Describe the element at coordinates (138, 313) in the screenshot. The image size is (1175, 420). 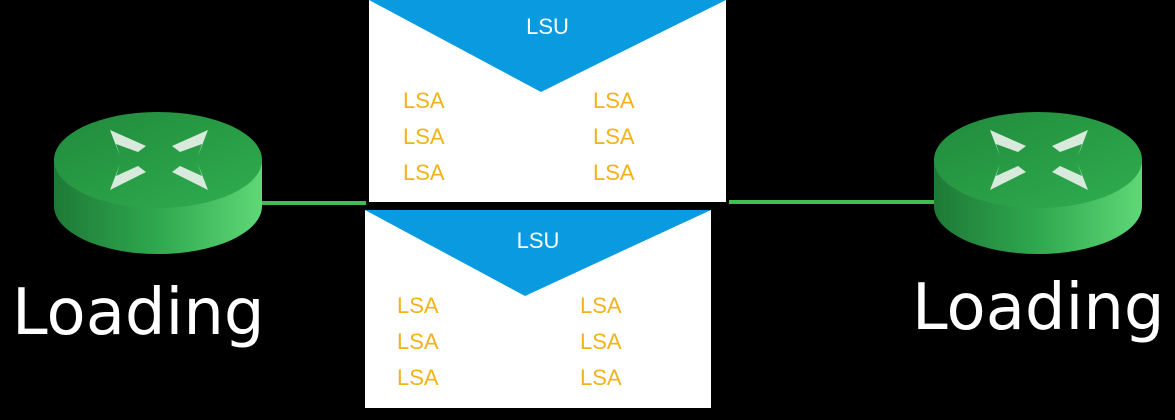
I see `router-left-state: Loading` at that location.